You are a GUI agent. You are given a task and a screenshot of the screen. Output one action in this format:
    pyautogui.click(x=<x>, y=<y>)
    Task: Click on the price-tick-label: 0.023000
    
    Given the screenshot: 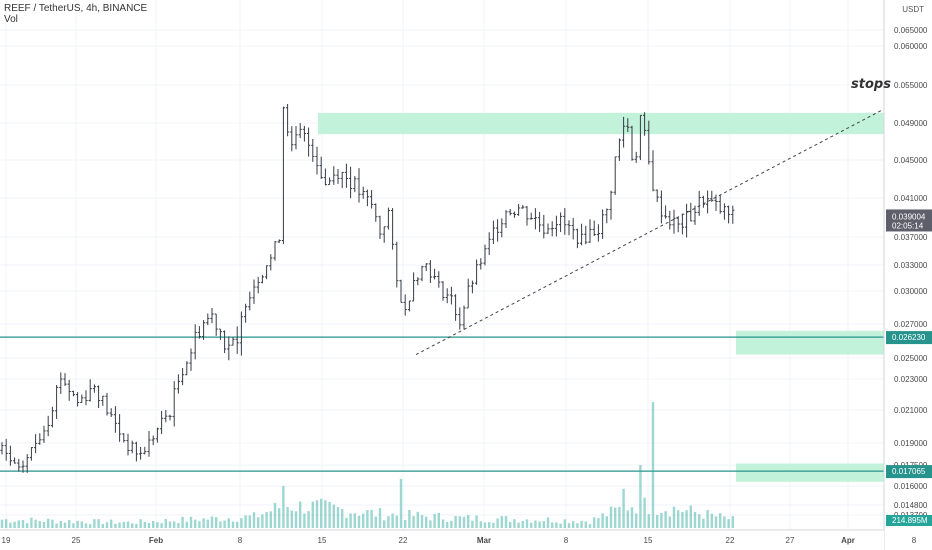 What is the action you would take?
    pyautogui.click(x=911, y=379)
    